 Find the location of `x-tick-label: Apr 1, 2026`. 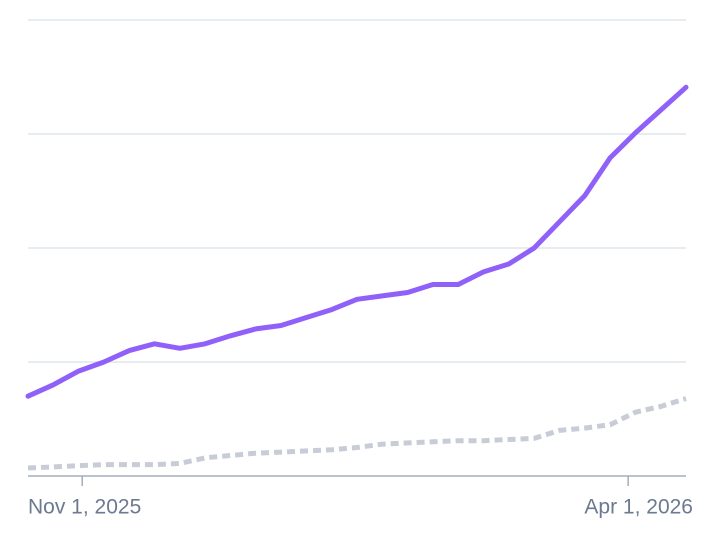

x-tick-label: Apr 1, 2026 is located at coordinates (638, 507).